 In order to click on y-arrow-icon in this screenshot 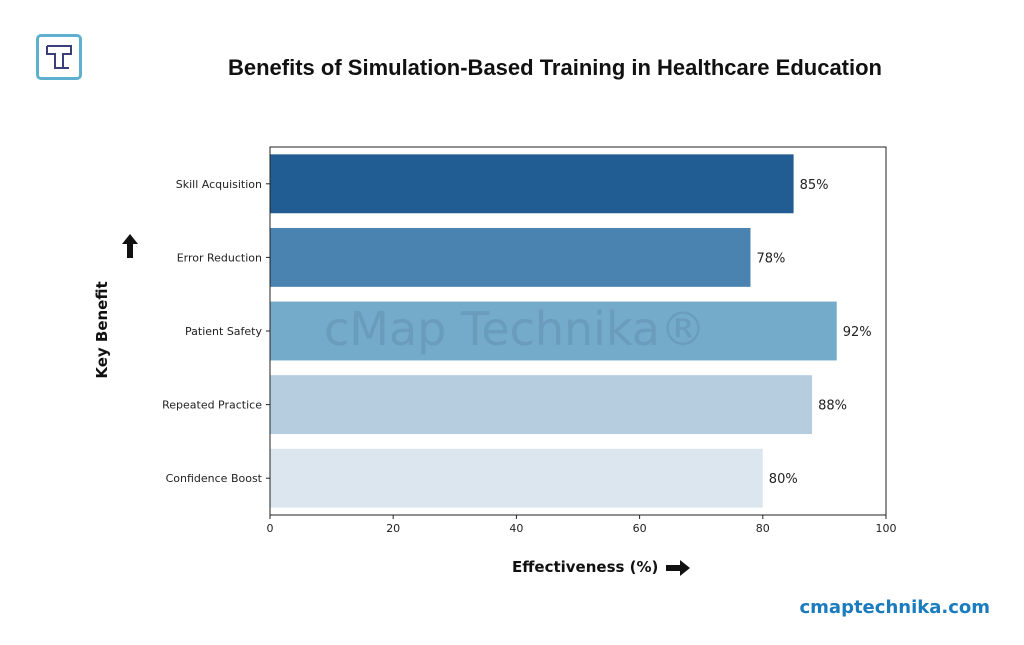, I will do `click(130, 246)`.